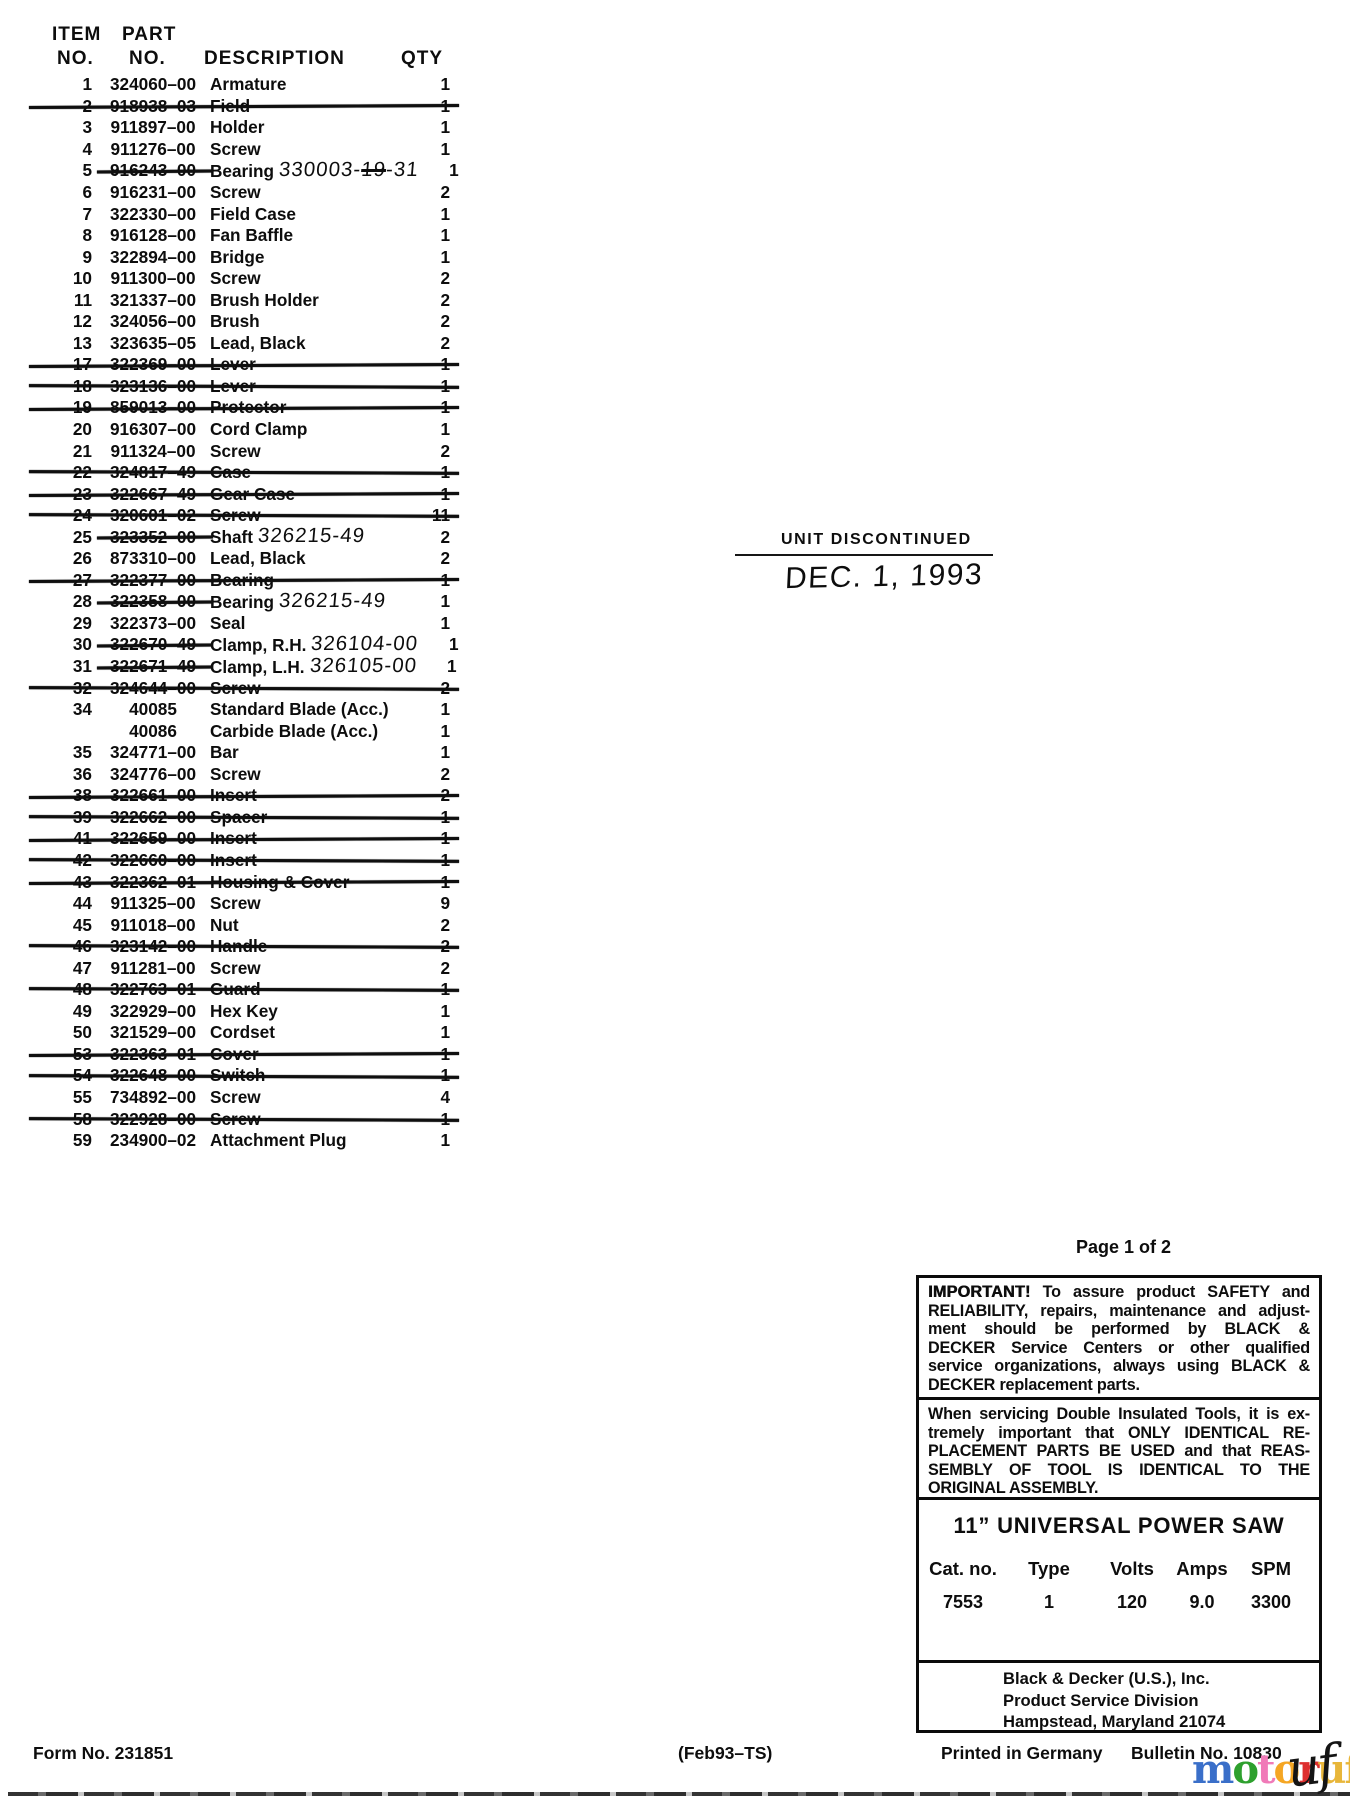  What do you see at coordinates (87, 105) in the screenshot?
I see `item-no-cell: 2` at bounding box center [87, 105].